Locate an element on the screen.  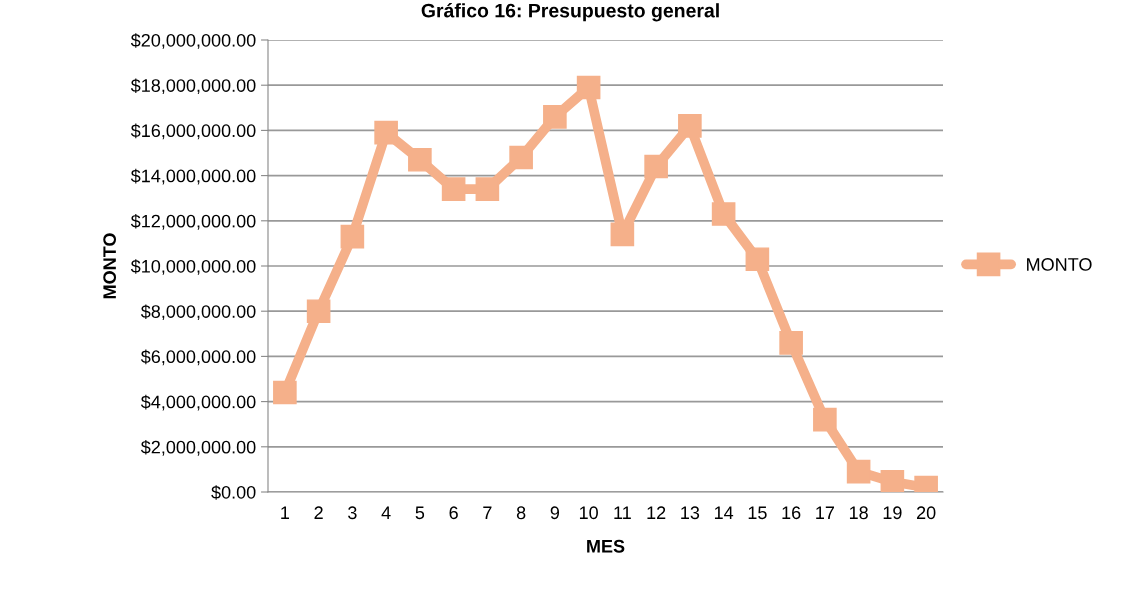
y-tick-label: $0.00 is located at coordinates (233, 492).